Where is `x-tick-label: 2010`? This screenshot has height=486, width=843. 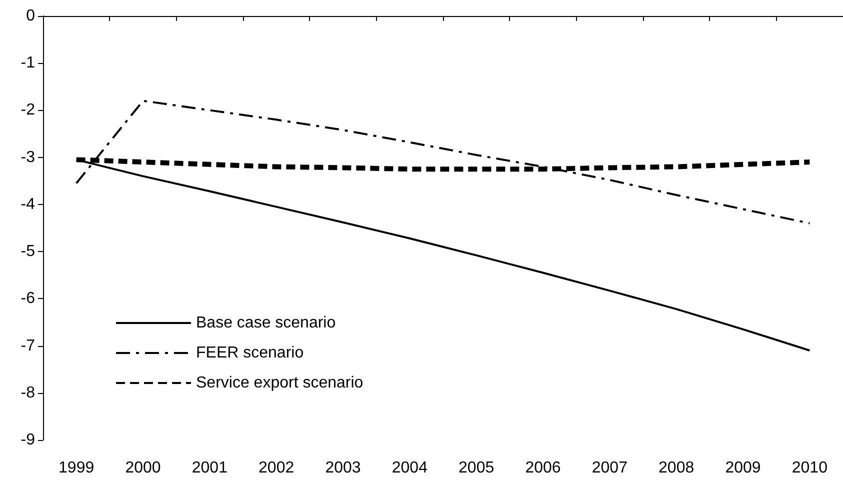
x-tick-label: 2010 is located at coordinates (810, 468).